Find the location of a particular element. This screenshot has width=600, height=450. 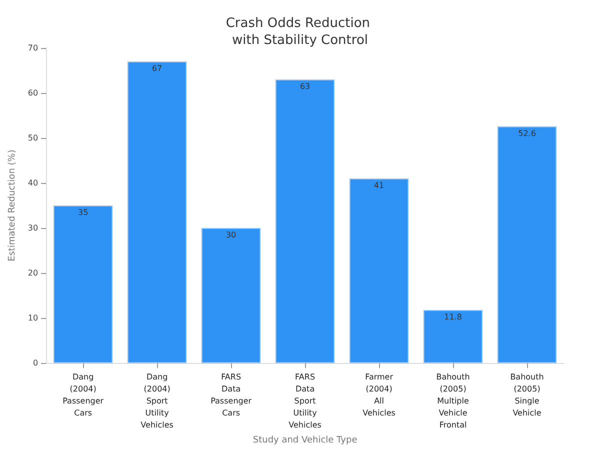

data-label: 63 is located at coordinates (305, 87).